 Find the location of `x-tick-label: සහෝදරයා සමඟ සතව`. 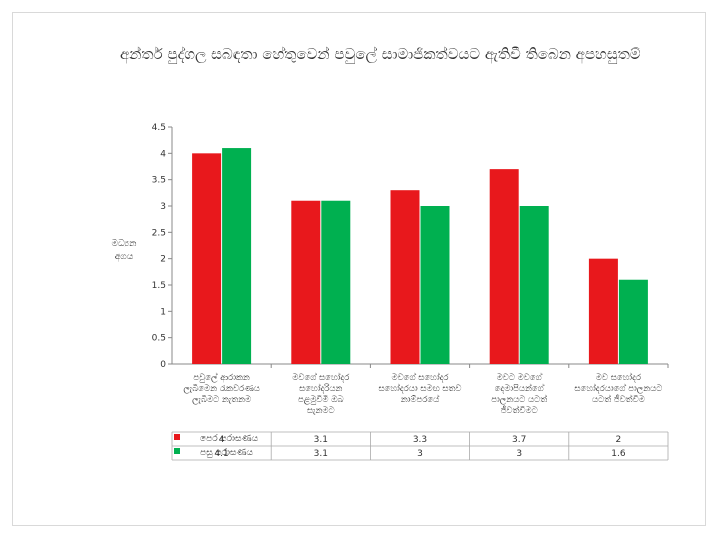

x-tick-label: සහෝදරයා සමඟ සතව is located at coordinates (420, 388).